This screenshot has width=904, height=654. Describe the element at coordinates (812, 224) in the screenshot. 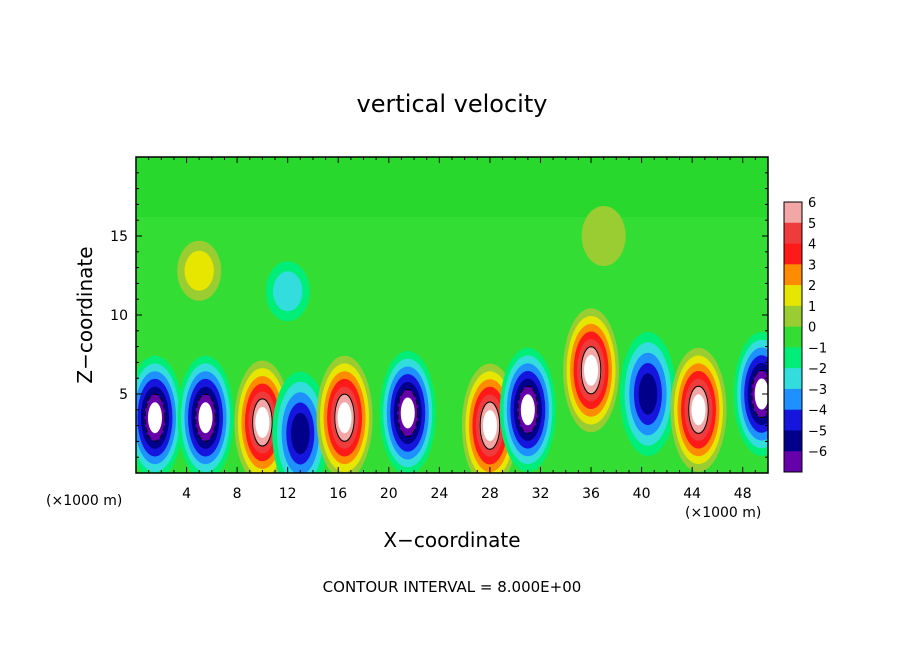

I see `colorbar-label-1: 5` at that location.